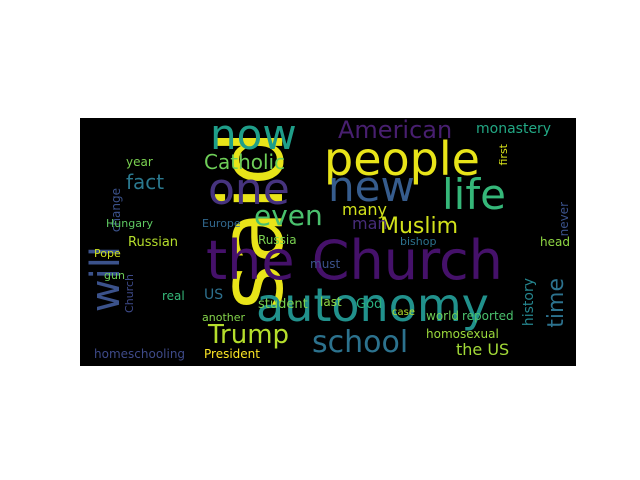  I want to click on cloud-word: another, so click(224, 317).